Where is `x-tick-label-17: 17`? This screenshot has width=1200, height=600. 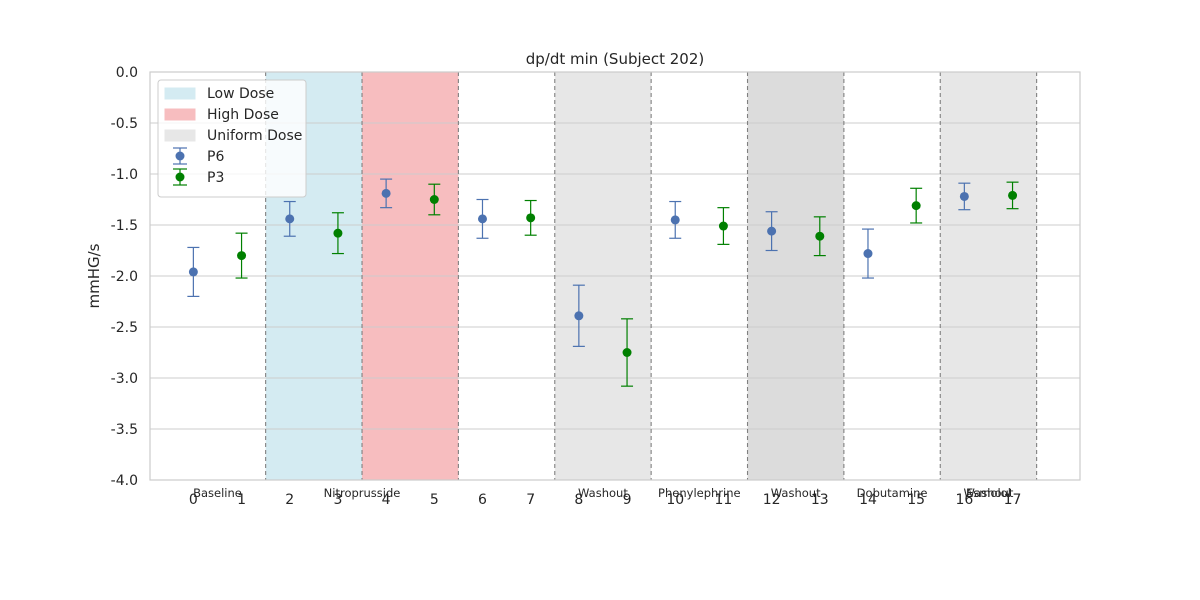 x-tick-label-17: 17 is located at coordinates (1013, 500).